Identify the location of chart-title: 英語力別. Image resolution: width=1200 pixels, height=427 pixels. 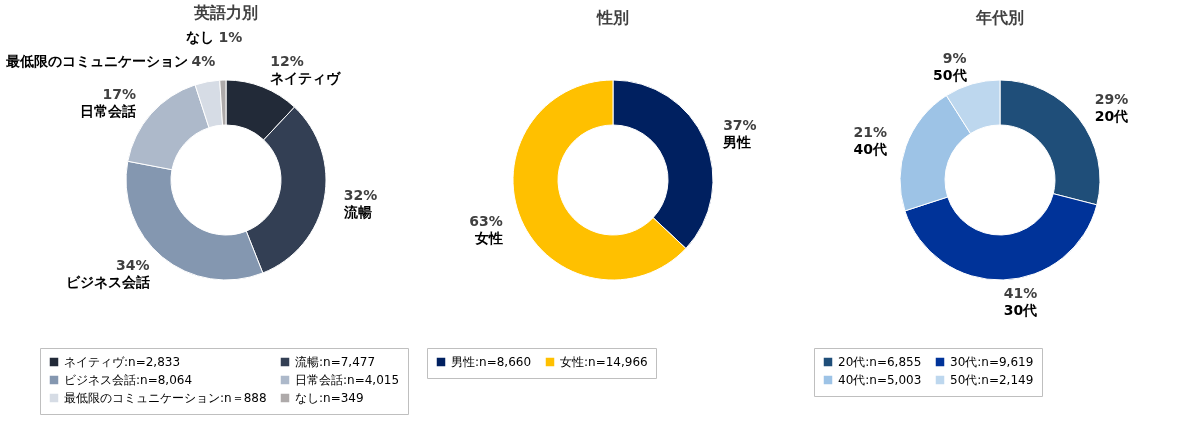
(225, 13).